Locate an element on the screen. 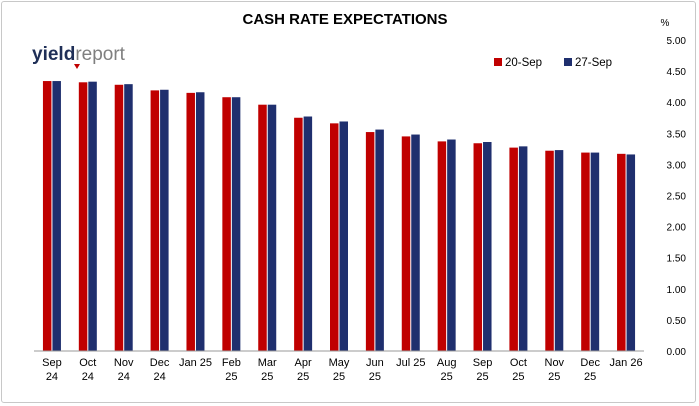 This screenshot has height=406, width=699. legend-swatch-27-sep is located at coordinates (568, 62).